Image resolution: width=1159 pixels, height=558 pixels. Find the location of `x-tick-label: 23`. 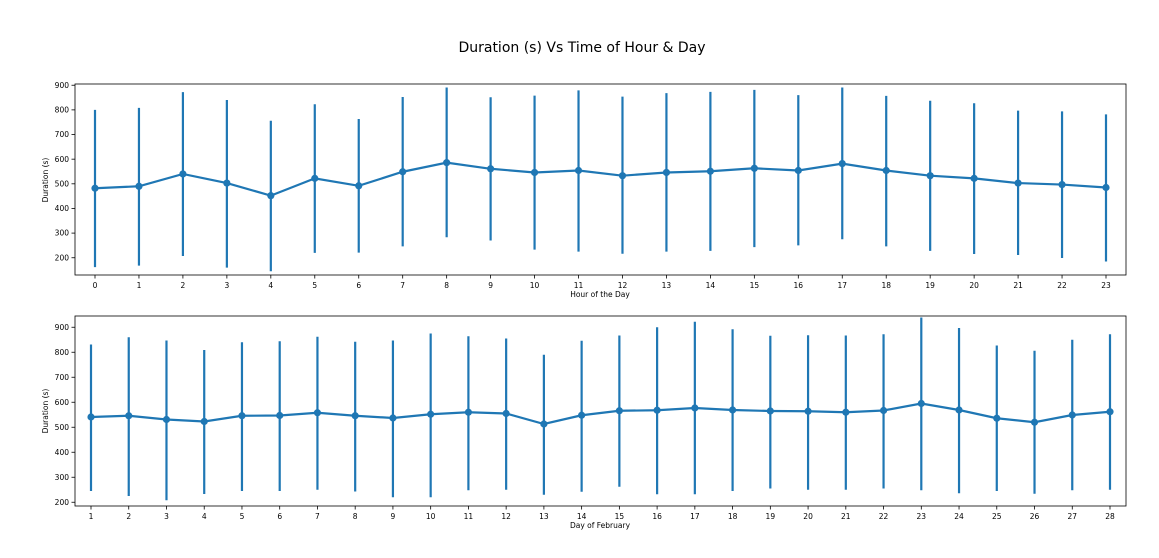

x-tick-label: 23 is located at coordinates (1106, 285).